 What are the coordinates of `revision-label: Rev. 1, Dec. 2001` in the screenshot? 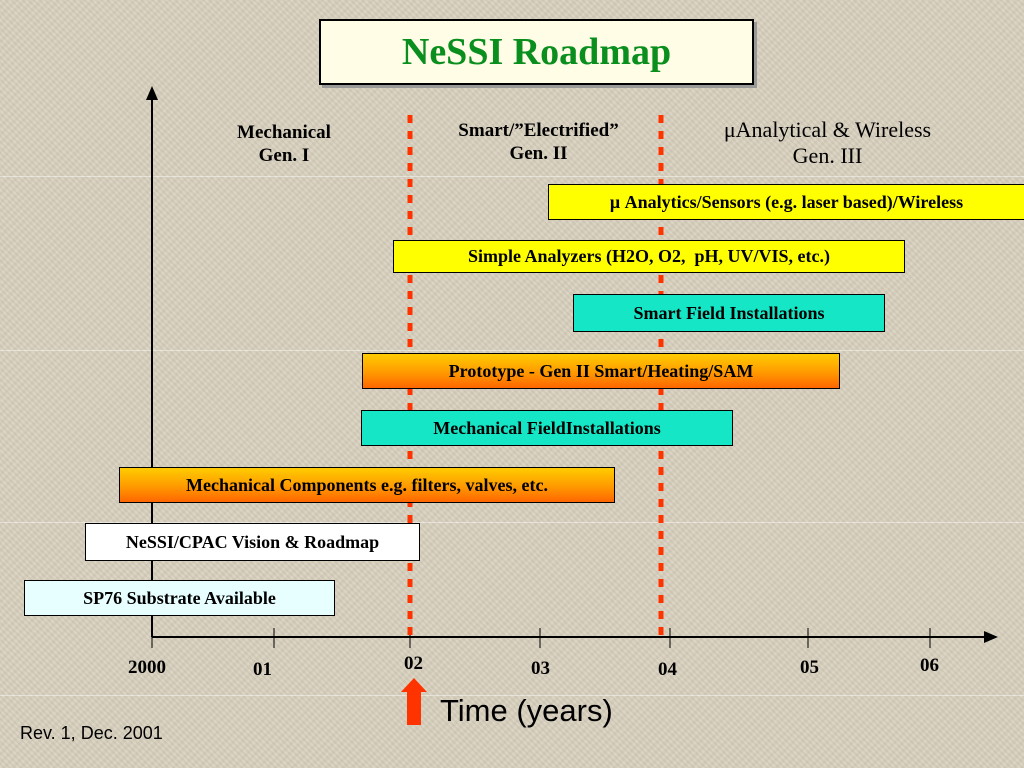 It's located at (91, 733).